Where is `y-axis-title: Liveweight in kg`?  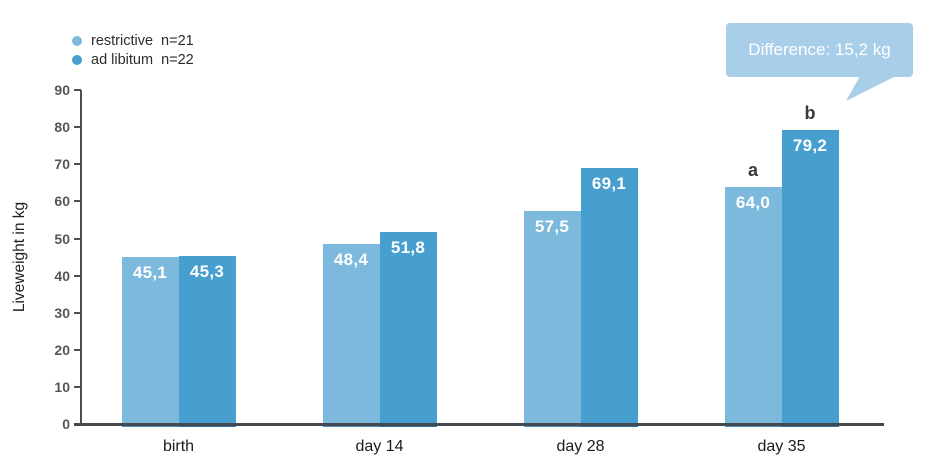
y-axis-title: Liveweight in kg is located at coordinates (19, 257).